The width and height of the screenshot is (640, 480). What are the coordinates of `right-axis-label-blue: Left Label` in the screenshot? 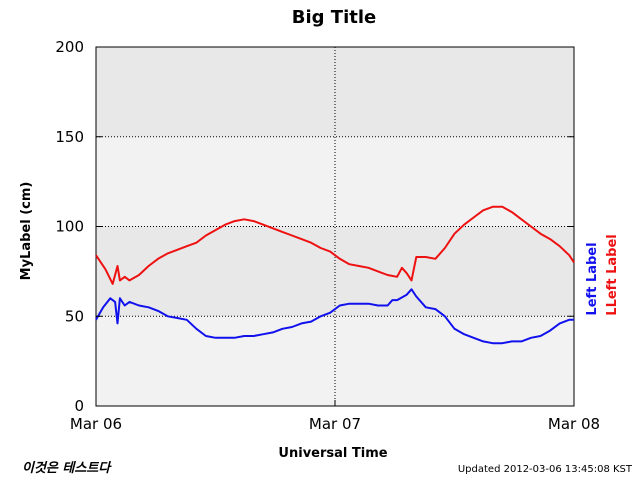 It's located at (592, 278).